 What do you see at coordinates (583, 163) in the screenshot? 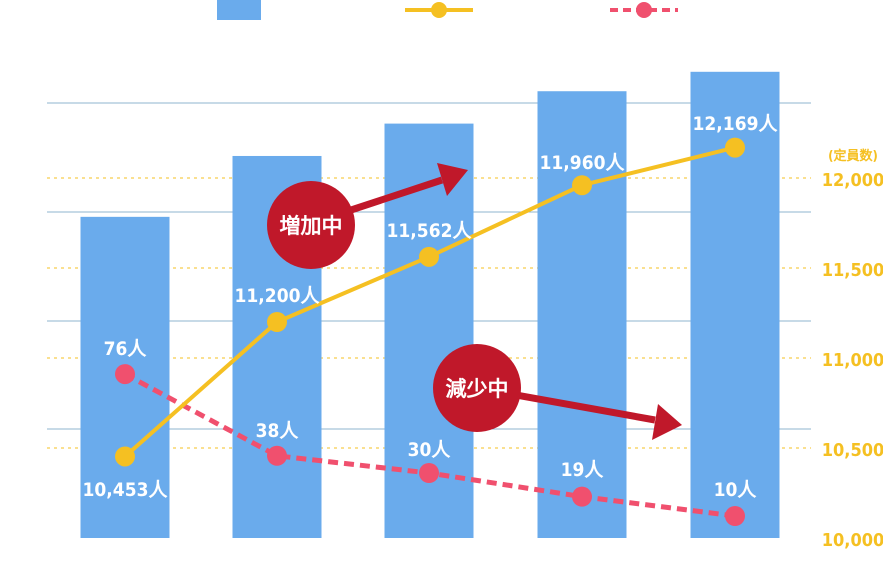
I see `solid-line-label-4: 11,960人` at bounding box center [583, 163].